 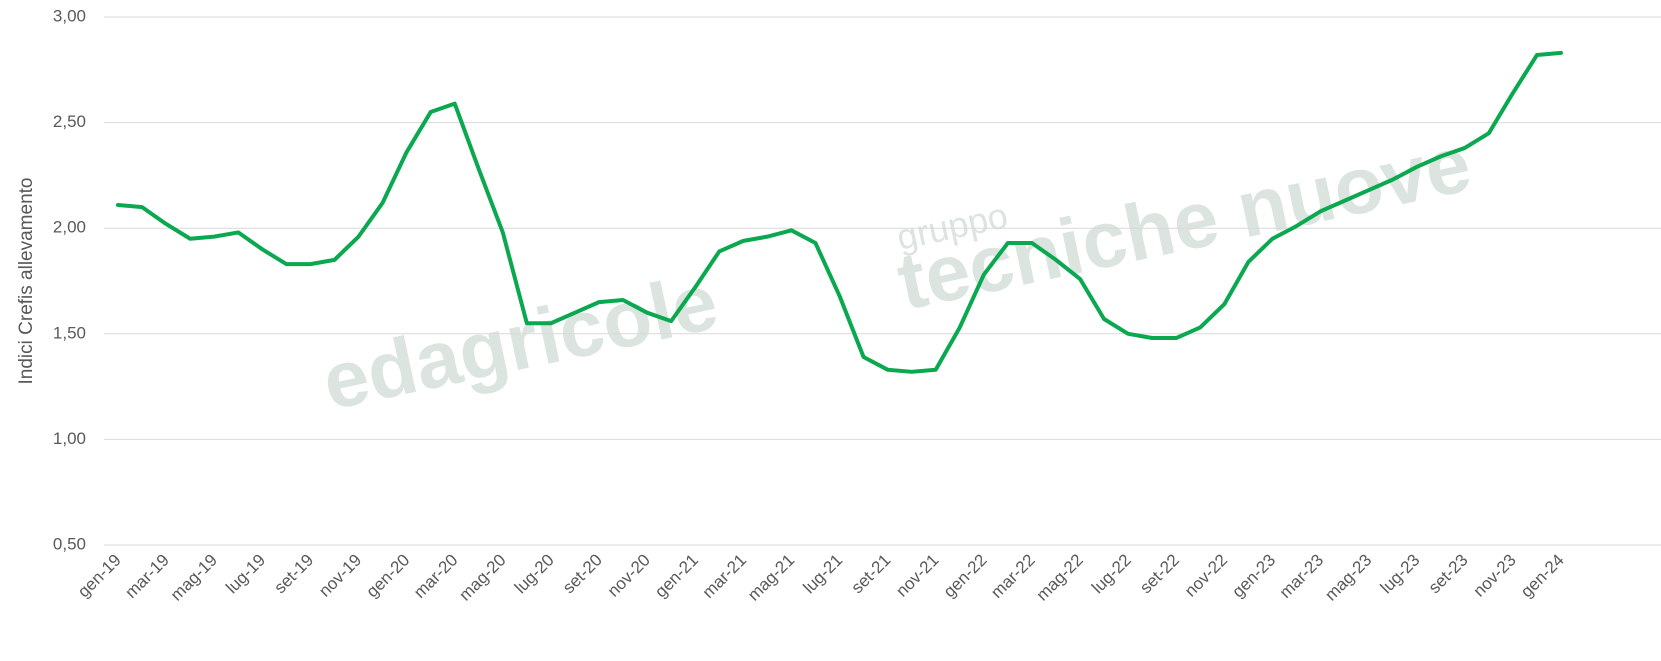 What do you see at coordinates (1448, 573) in the screenshot?
I see `x-tick-label: set-23` at bounding box center [1448, 573].